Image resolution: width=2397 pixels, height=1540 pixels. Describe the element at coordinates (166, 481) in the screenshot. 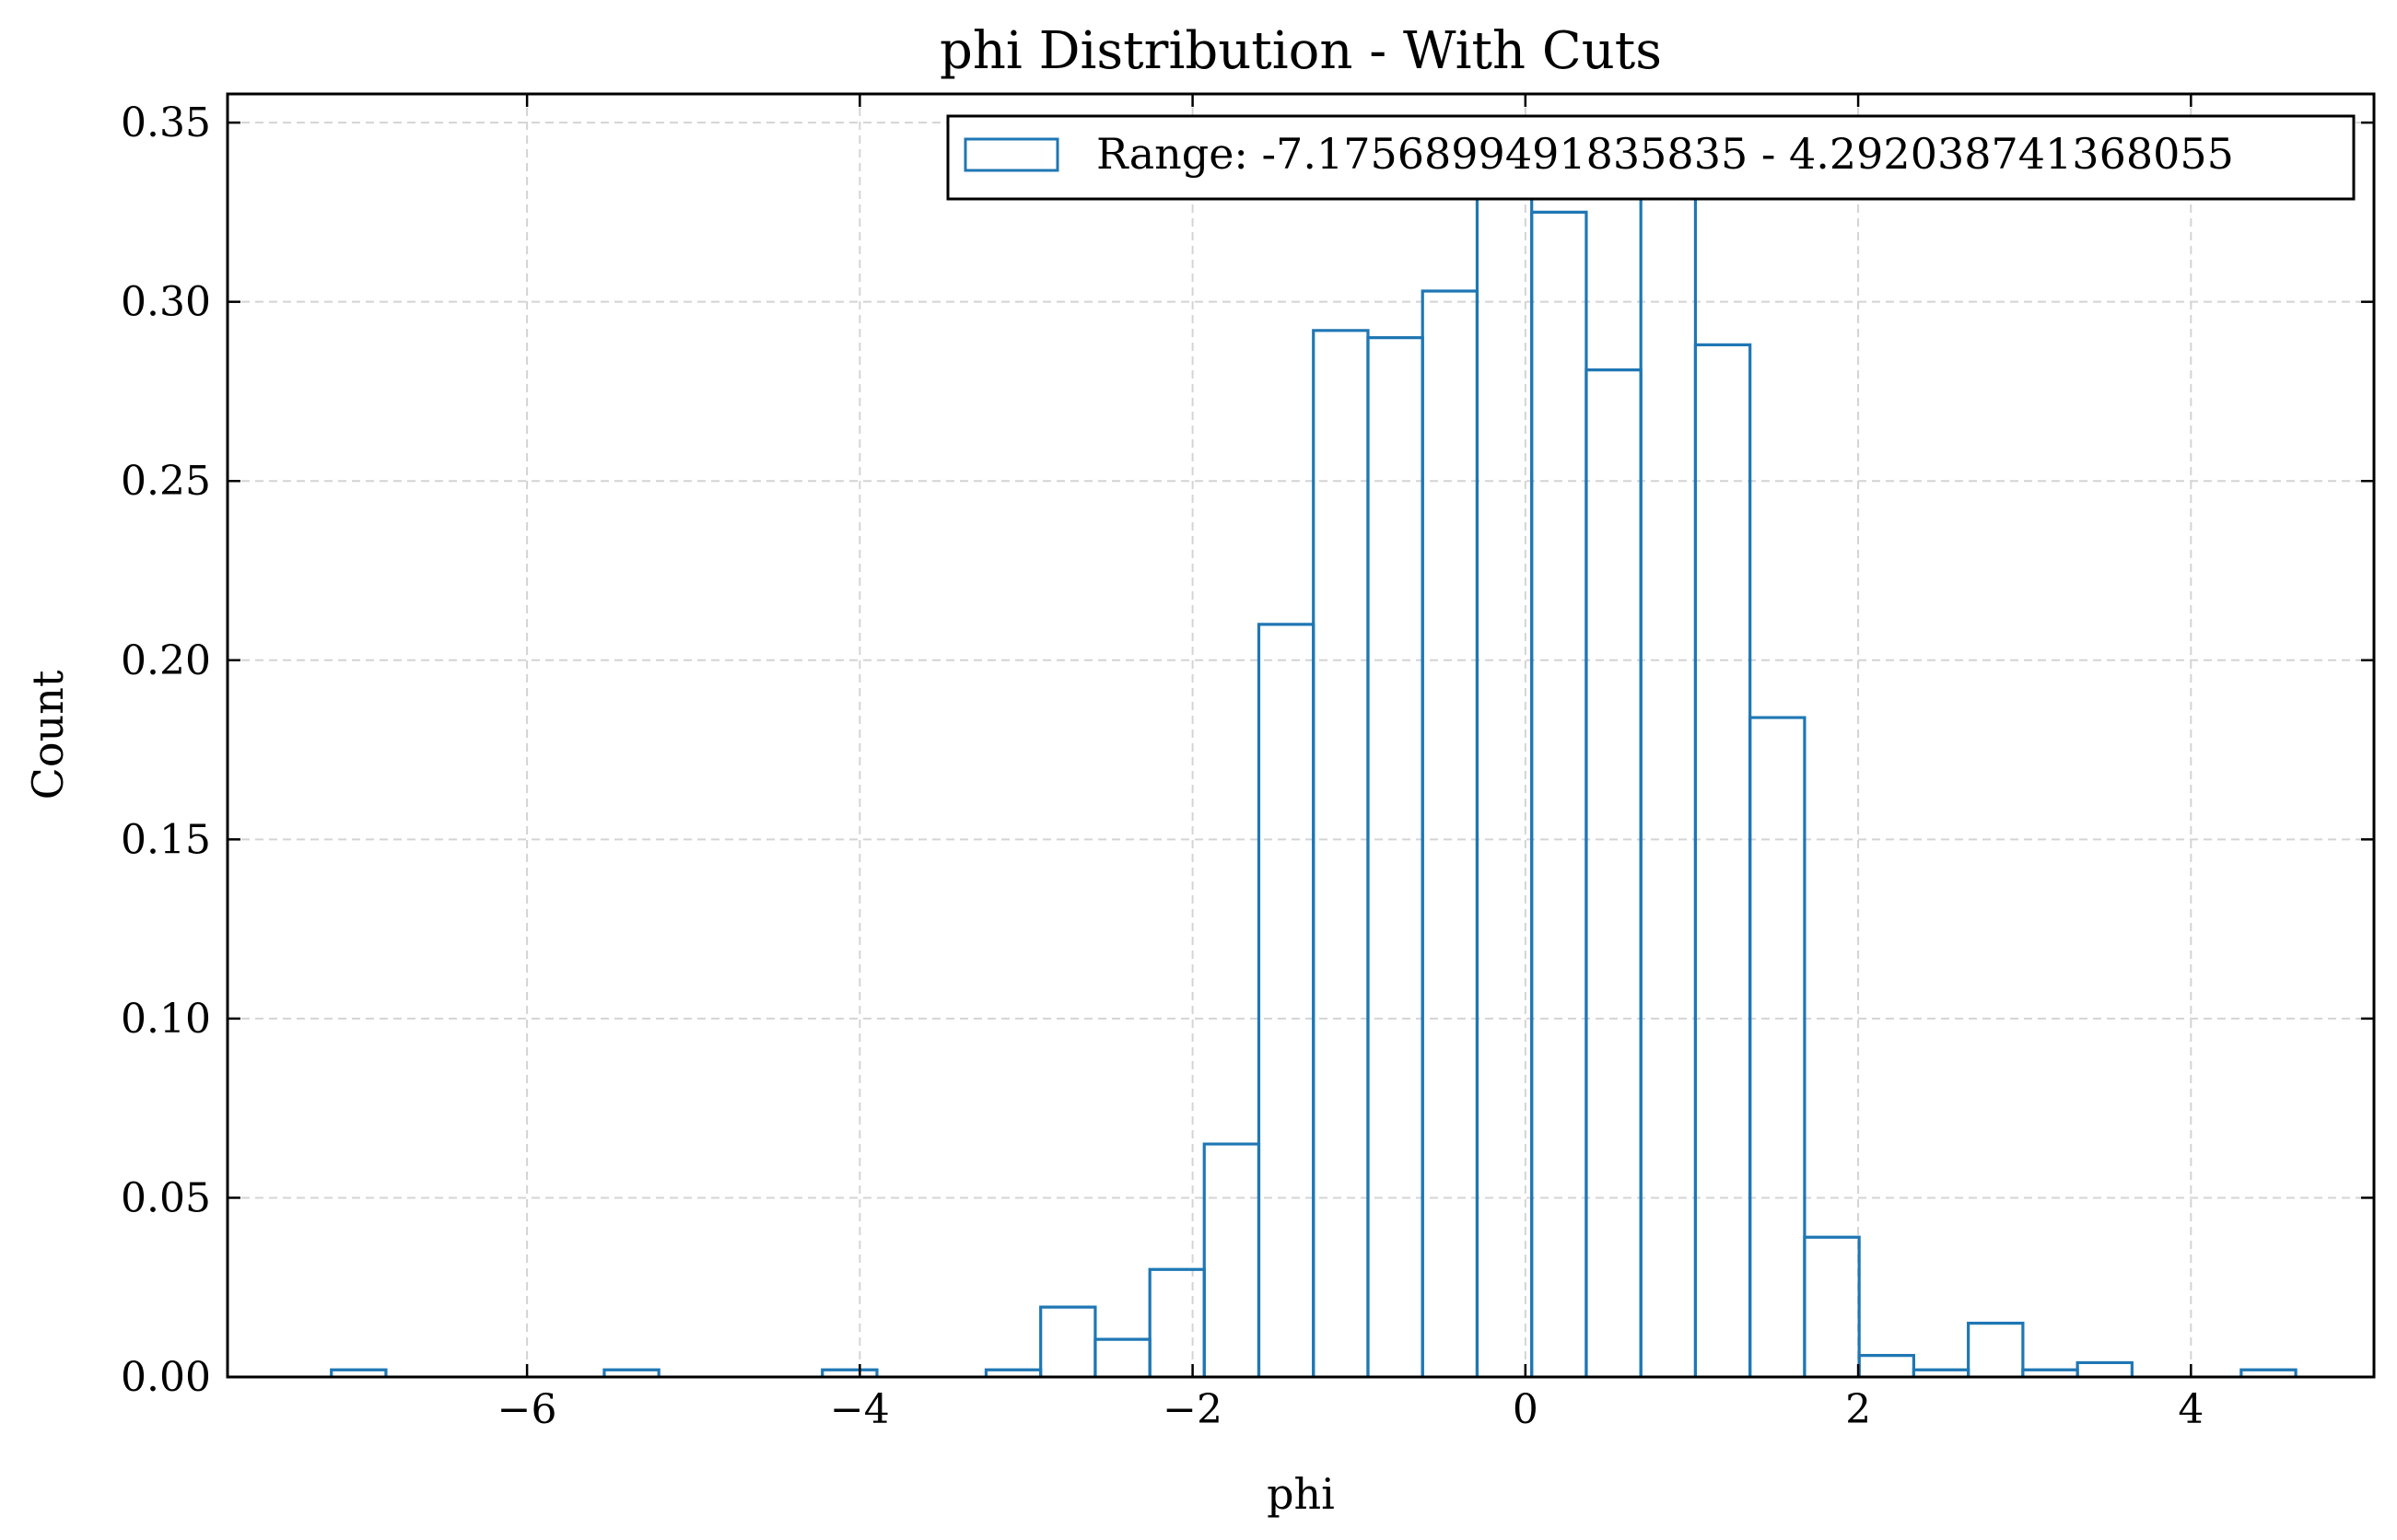

I see `y-tick-label: 0.25` at that location.